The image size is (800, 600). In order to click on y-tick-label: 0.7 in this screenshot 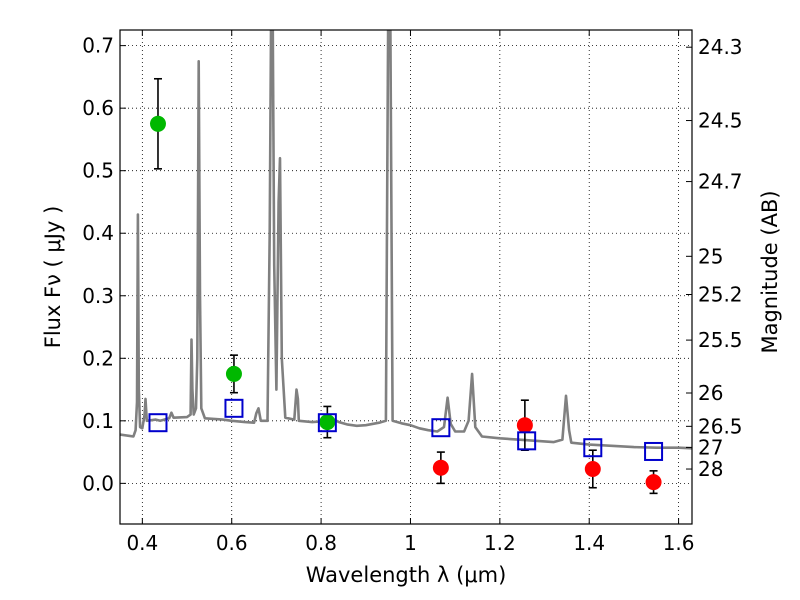, I will do `click(98, 46)`.